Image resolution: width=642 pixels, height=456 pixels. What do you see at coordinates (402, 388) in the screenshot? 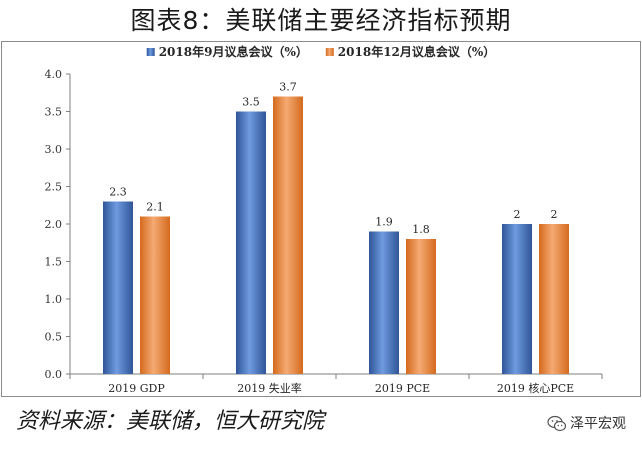
I see `x-tick-label: 2019 PCE` at bounding box center [402, 388].